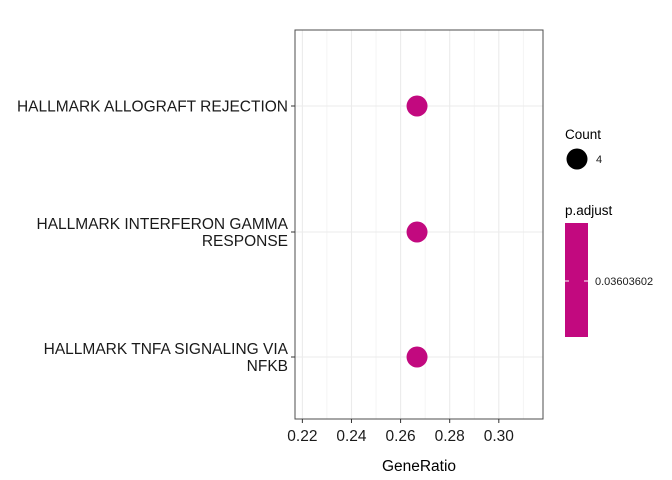 The image size is (672, 480). Describe the element at coordinates (302, 436) in the screenshot. I see `x-tick-label: 0.22` at that location.